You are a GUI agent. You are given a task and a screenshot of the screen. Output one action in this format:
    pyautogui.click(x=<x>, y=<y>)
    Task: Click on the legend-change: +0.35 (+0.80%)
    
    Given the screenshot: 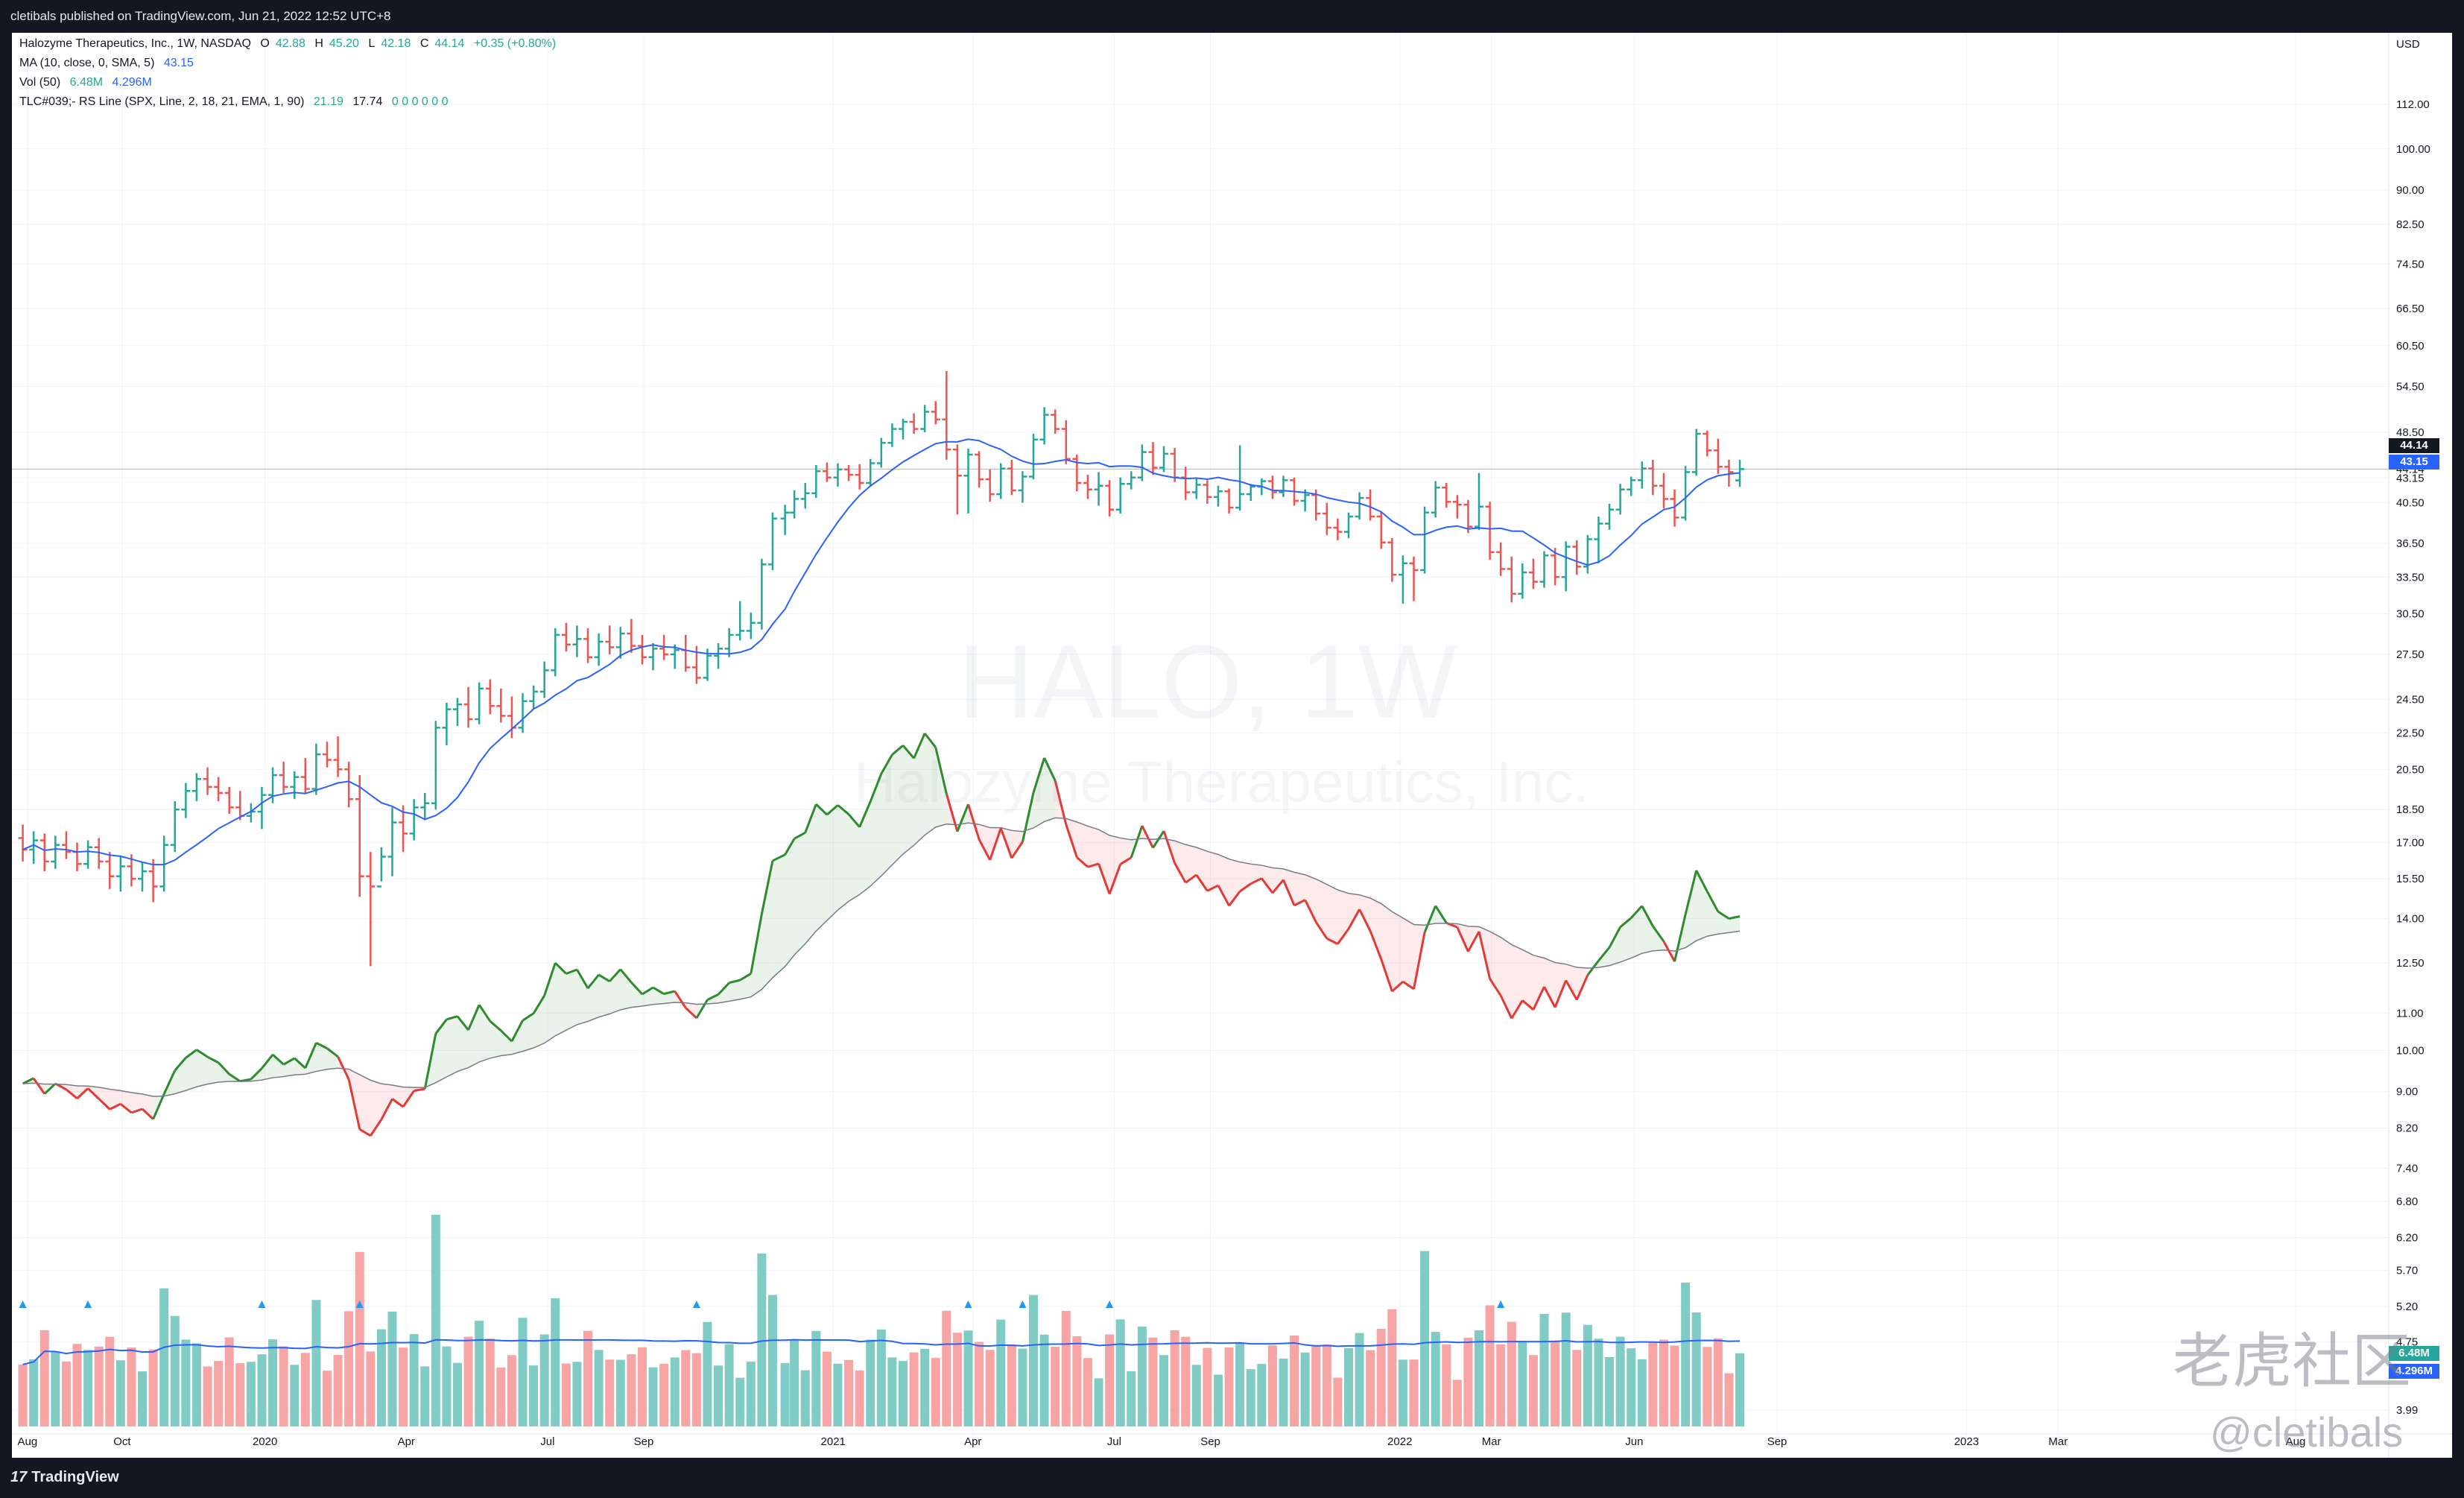 What is the action you would take?
    pyautogui.click(x=515, y=43)
    